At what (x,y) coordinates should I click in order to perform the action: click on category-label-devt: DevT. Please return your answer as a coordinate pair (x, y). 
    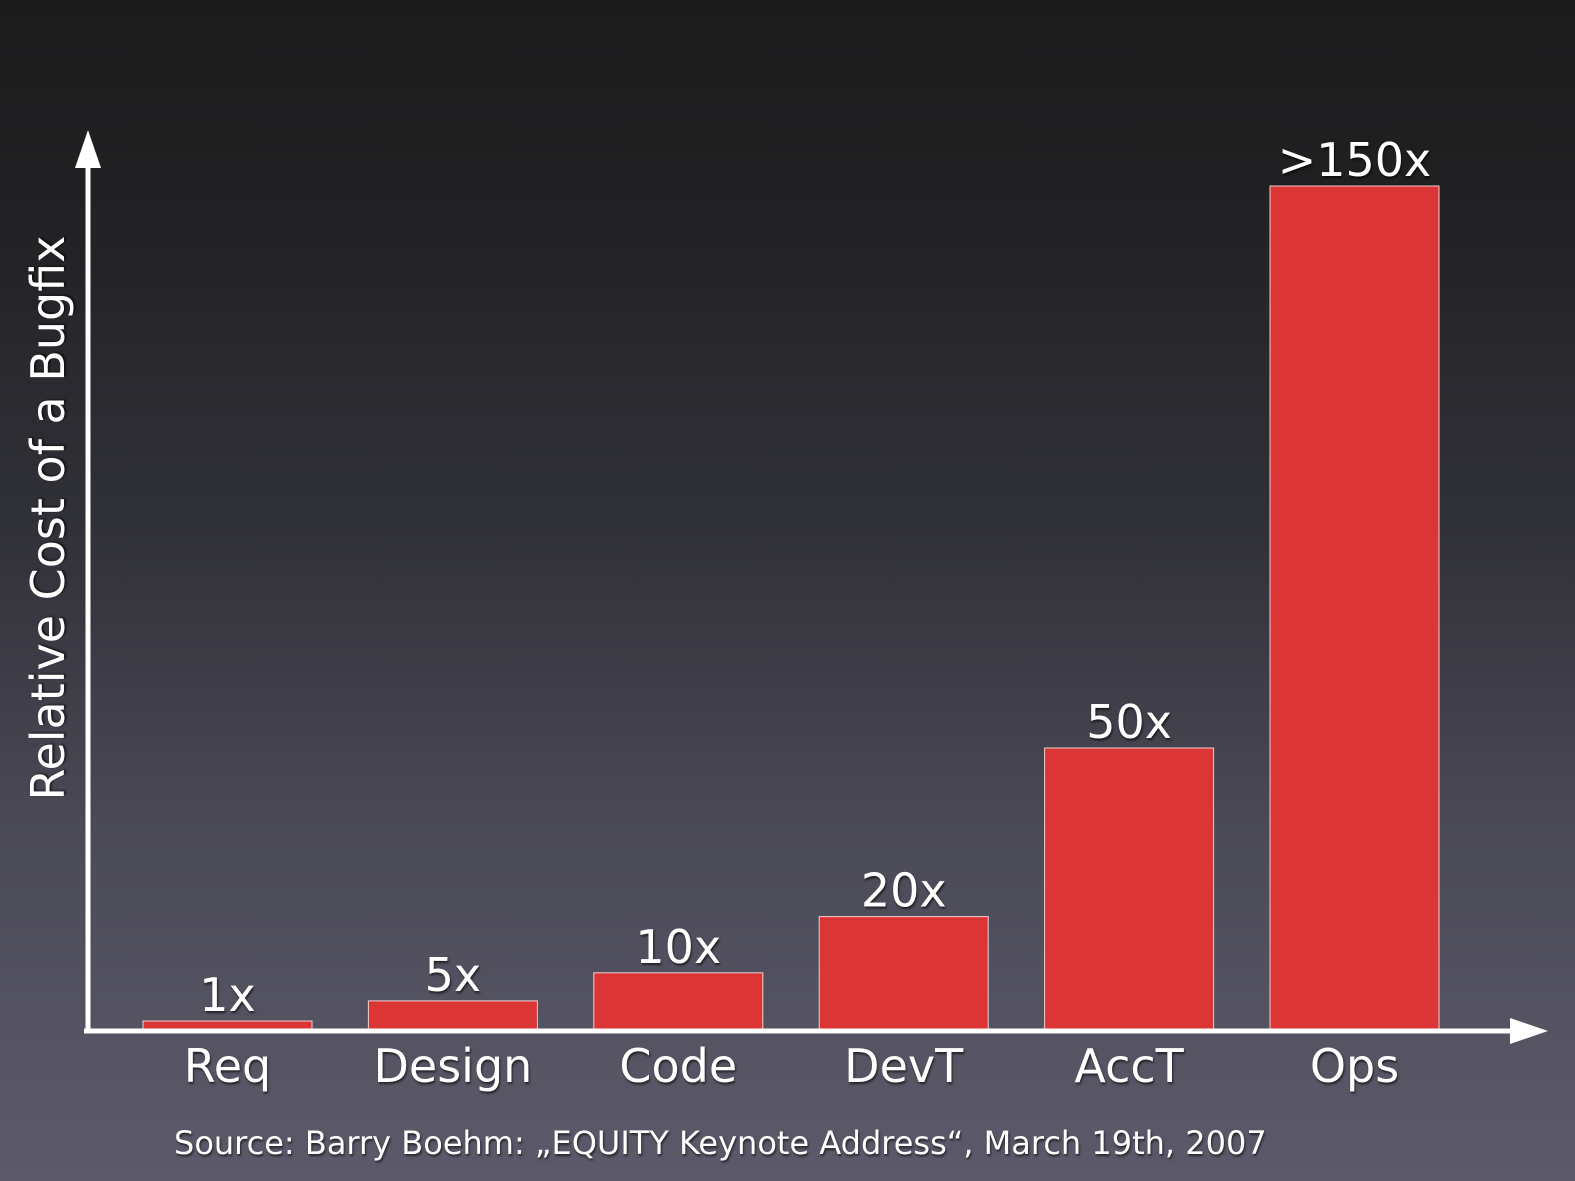
    Looking at the image, I should click on (904, 1066).